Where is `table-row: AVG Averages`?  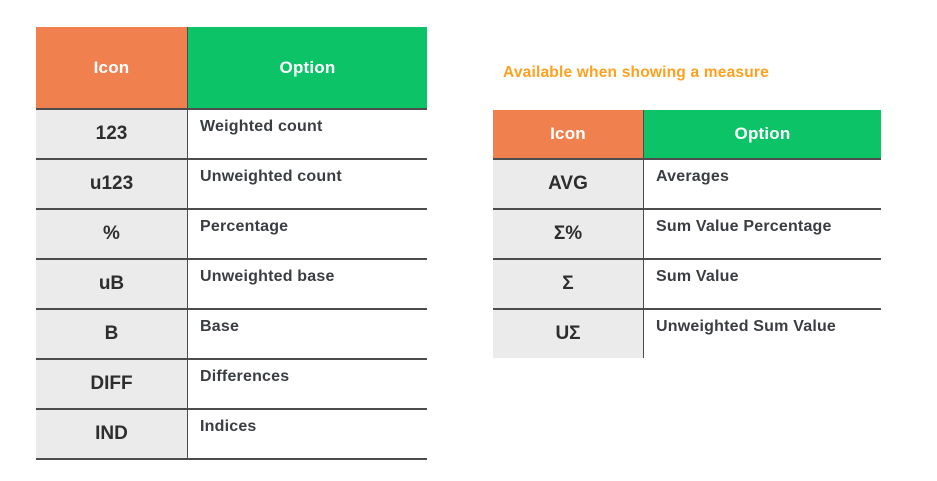
table-row: AVG Averages is located at coordinates (687, 183).